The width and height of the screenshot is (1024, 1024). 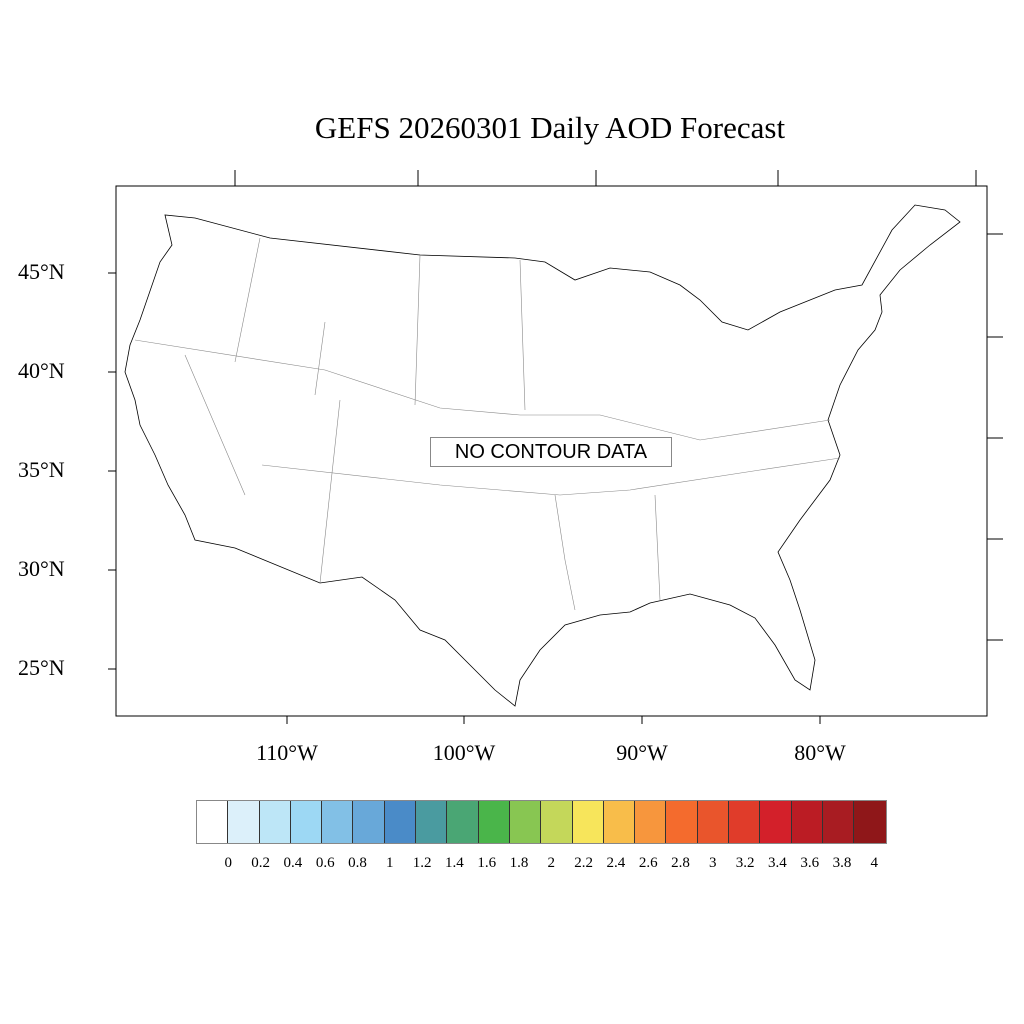 What do you see at coordinates (287, 752) in the screenshot?
I see `lon-label: 110°W` at bounding box center [287, 752].